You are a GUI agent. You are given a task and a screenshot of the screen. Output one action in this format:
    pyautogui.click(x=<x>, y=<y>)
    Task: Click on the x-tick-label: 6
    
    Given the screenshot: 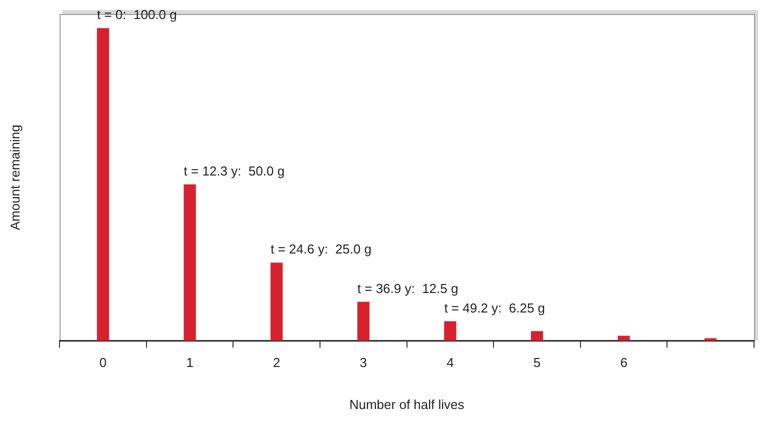 What is the action you would take?
    pyautogui.click(x=624, y=362)
    